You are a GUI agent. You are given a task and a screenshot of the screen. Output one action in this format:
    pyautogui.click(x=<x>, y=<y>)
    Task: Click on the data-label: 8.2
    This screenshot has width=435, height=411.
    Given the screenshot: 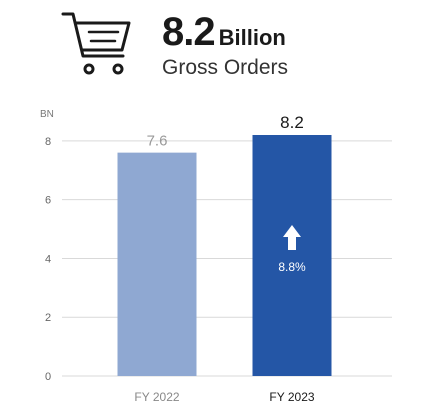 What is the action you would take?
    pyautogui.click(x=292, y=122)
    